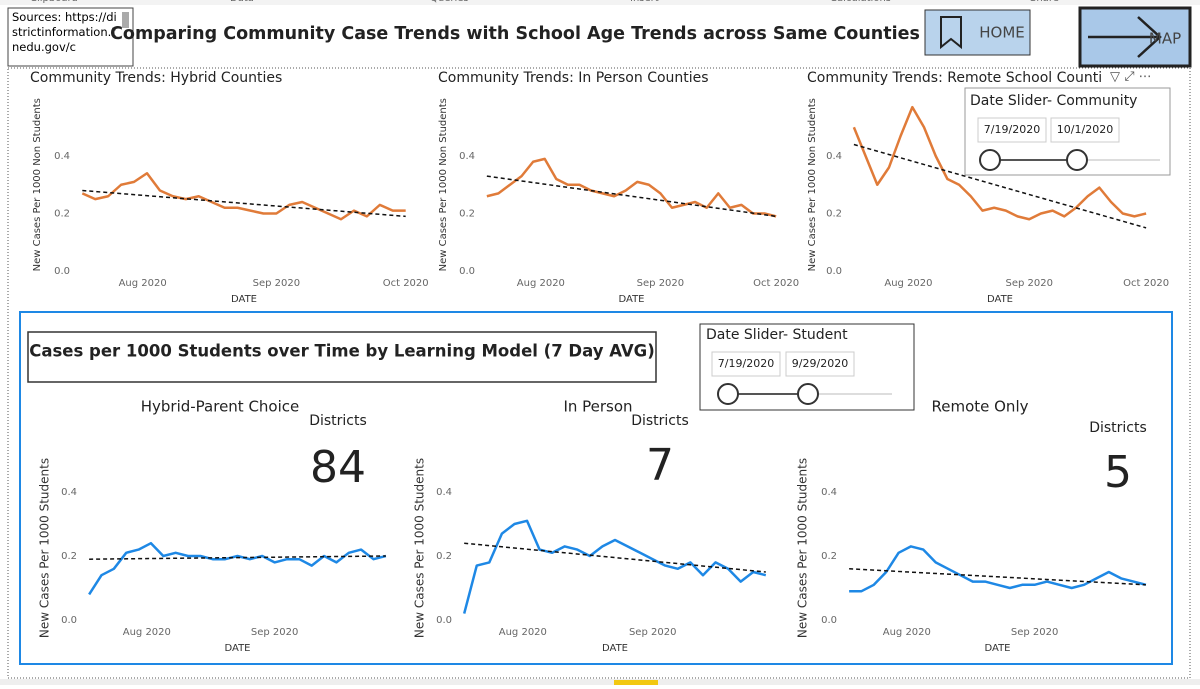  What do you see at coordinates (242, 2) in the screenshot?
I see `ribbon-label: Data` at bounding box center [242, 2].